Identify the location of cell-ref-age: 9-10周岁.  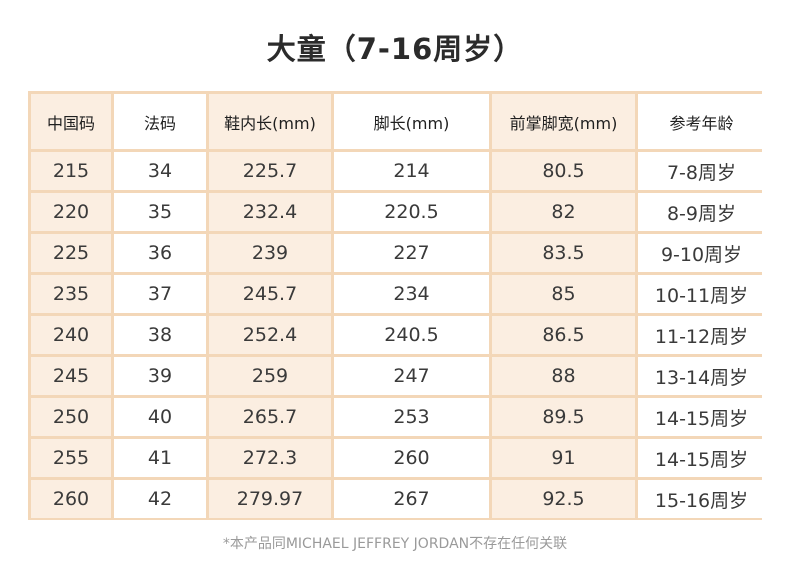
(701, 253).